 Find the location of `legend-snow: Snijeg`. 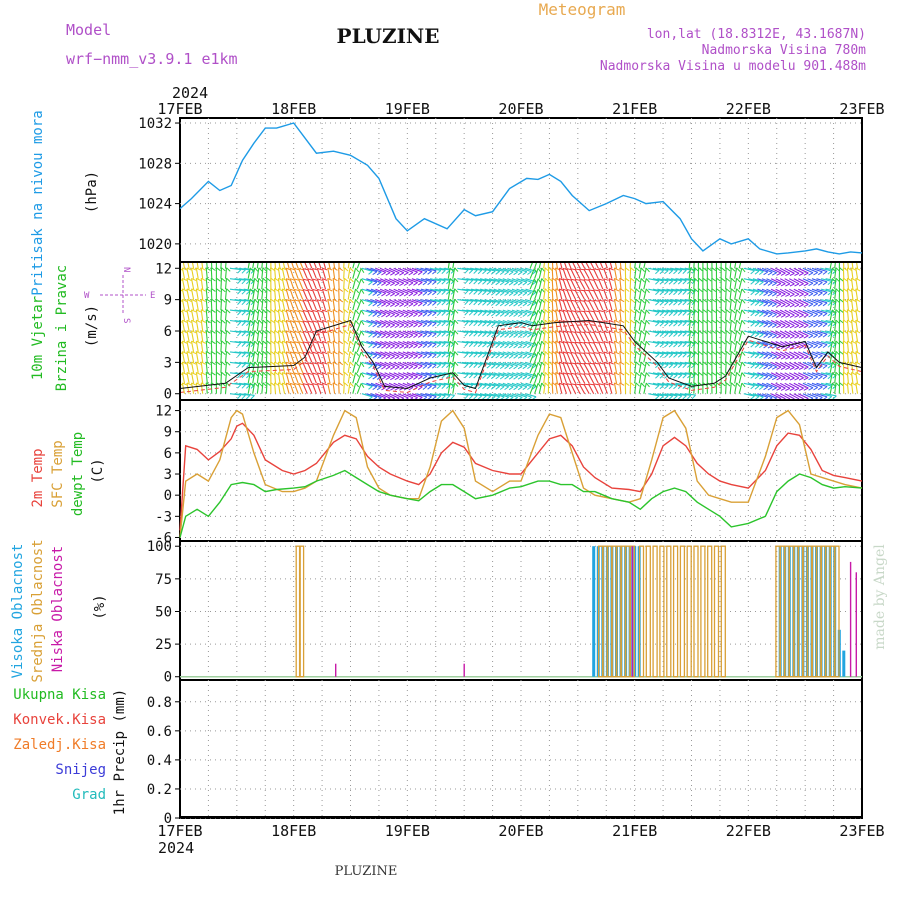

legend-snow: Snijeg is located at coordinates (80, 770).